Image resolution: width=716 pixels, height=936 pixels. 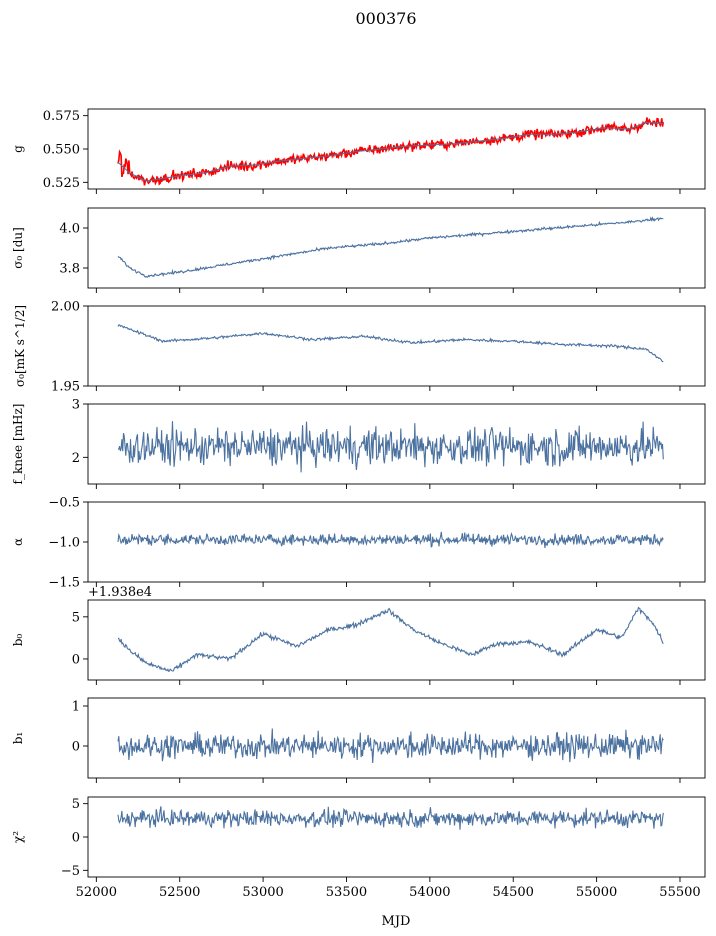 I want to click on y-tick-label: 1, so click(x=76, y=707).